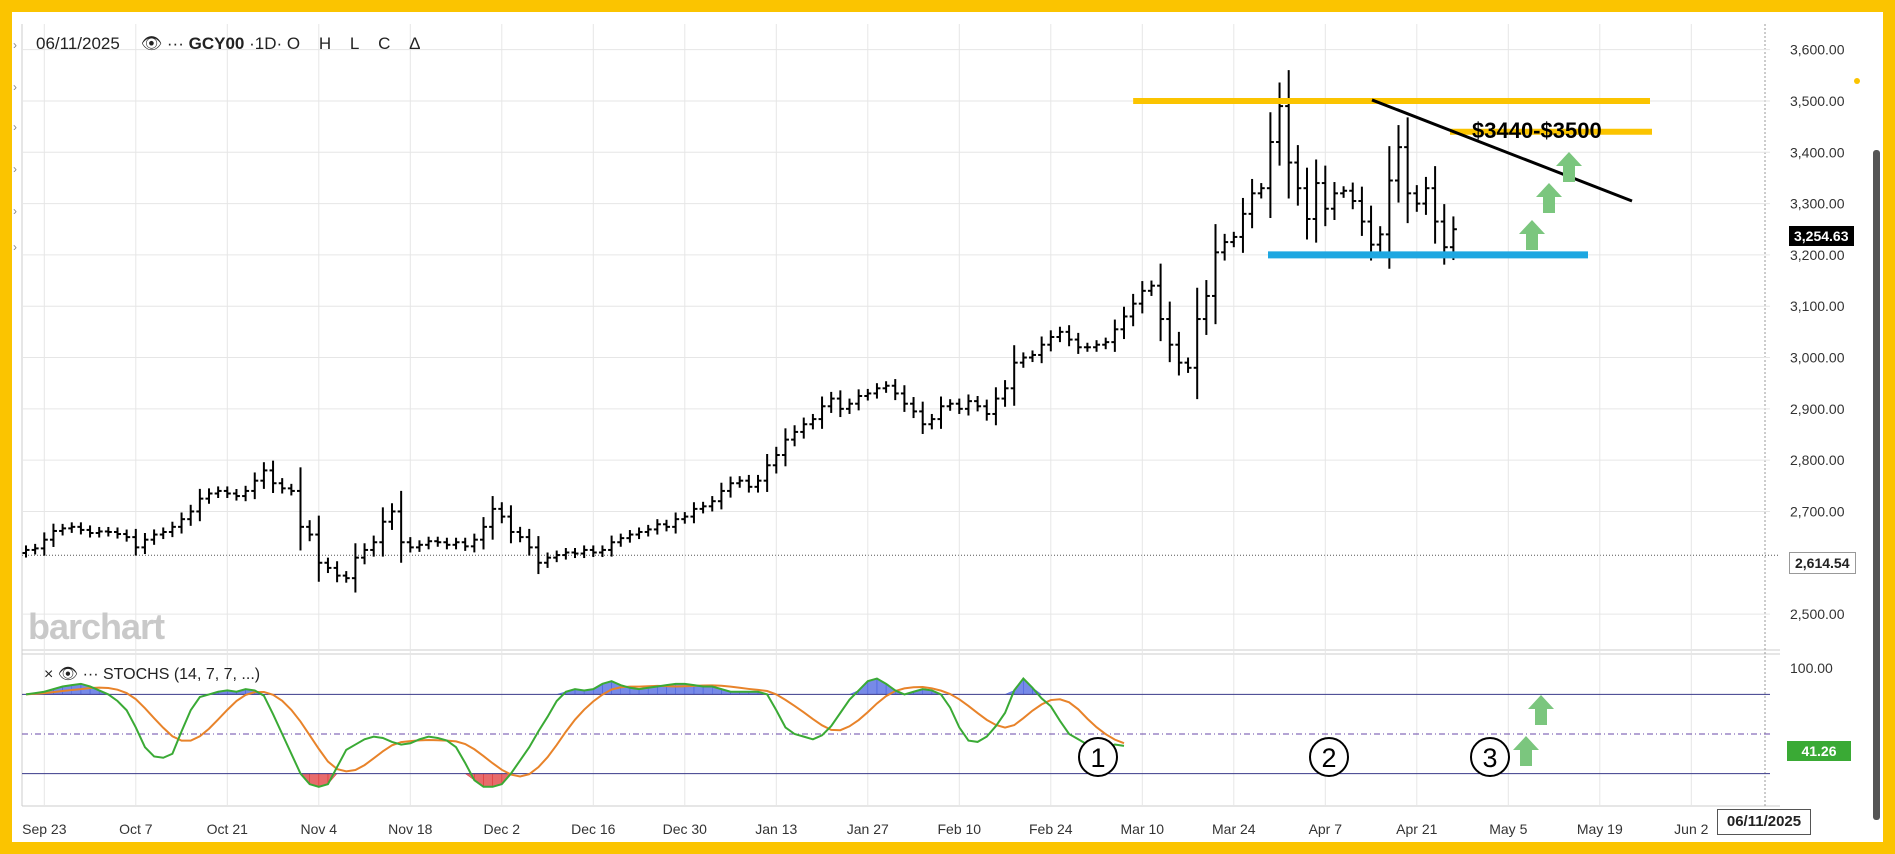 The height and width of the screenshot is (854, 1895). Describe the element at coordinates (152, 674) in the screenshot. I see `stoch-header: × 👁 ··· STOCHS (14, 7, 7, ...)` at that location.